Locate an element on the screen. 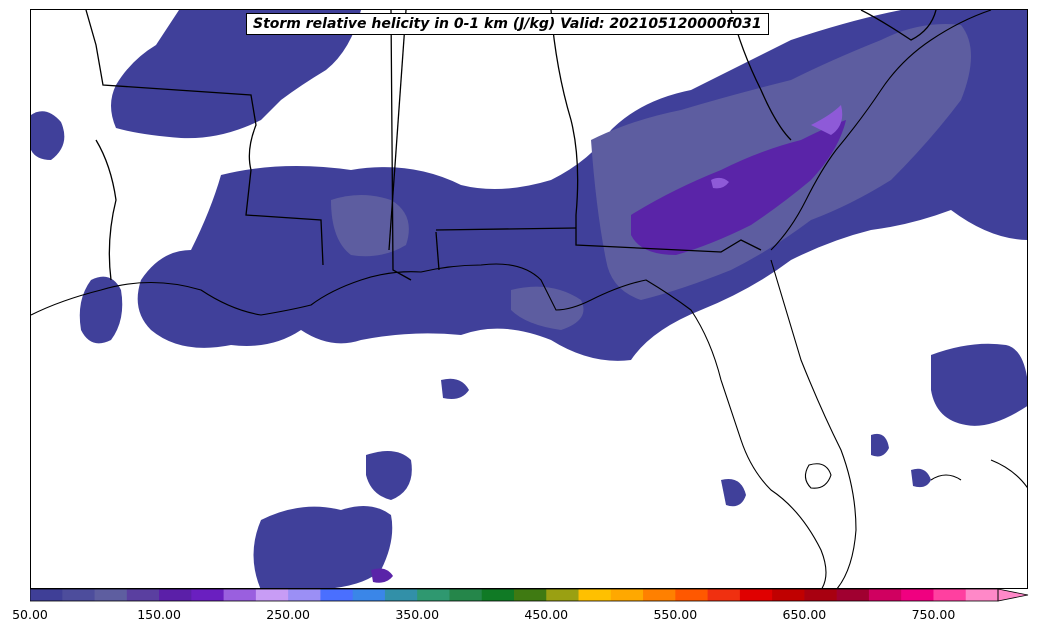 This screenshot has height=633, width=1037. colorbar-tick-label: 450.00 is located at coordinates (546, 614).